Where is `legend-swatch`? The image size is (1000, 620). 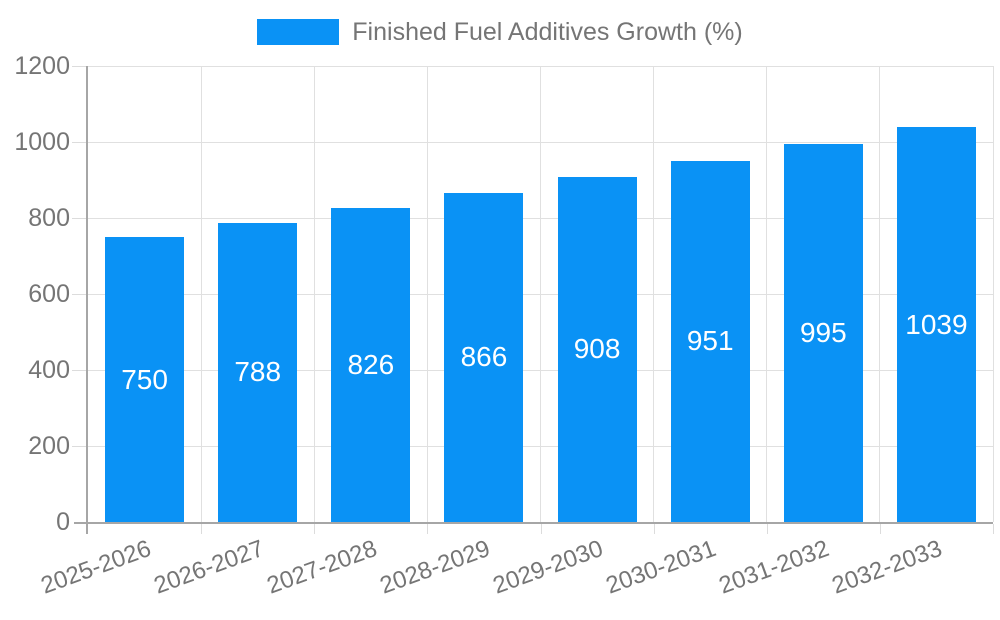
legend-swatch is located at coordinates (298, 32).